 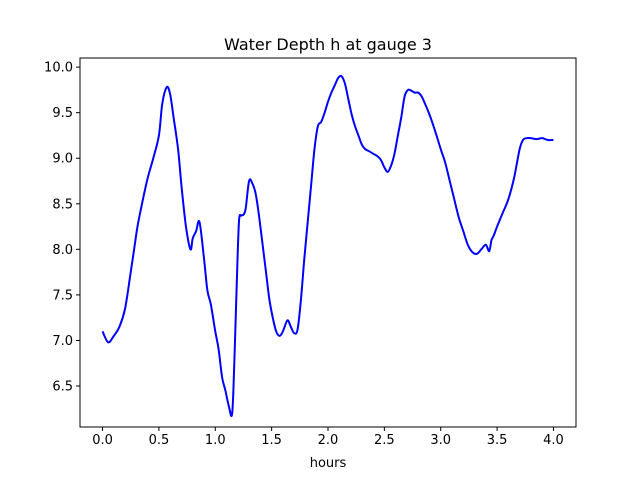 What do you see at coordinates (440, 440) in the screenshot?
I see `x-tick-label: 3.0` at bounding box center [440, 440].